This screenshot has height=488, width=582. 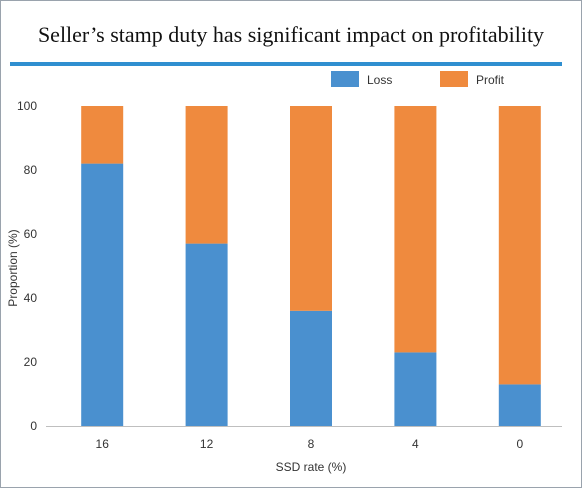 What do you see at coordinates (27, 106) in the screenshot?
I see `y-tick-label: 100` at bounding box center [27, 106].